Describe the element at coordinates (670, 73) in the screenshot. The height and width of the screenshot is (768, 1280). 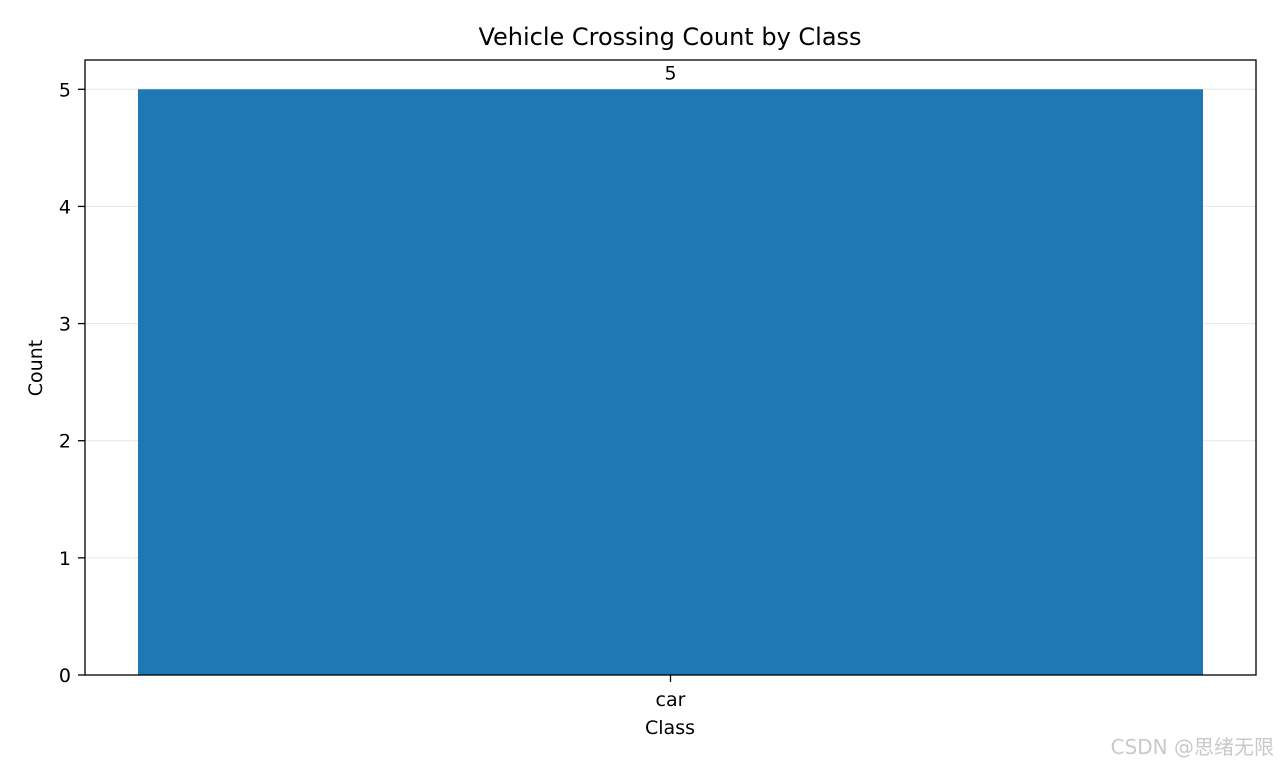
I see `bar-value-label: 5` at that location.